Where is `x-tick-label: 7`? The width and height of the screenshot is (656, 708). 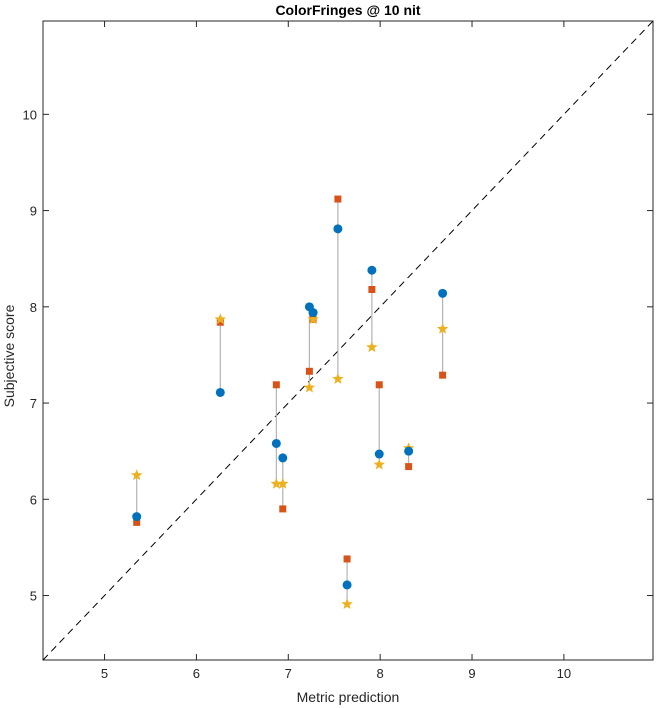
x-tick-label: 7 is located at coordinates (288, 673).